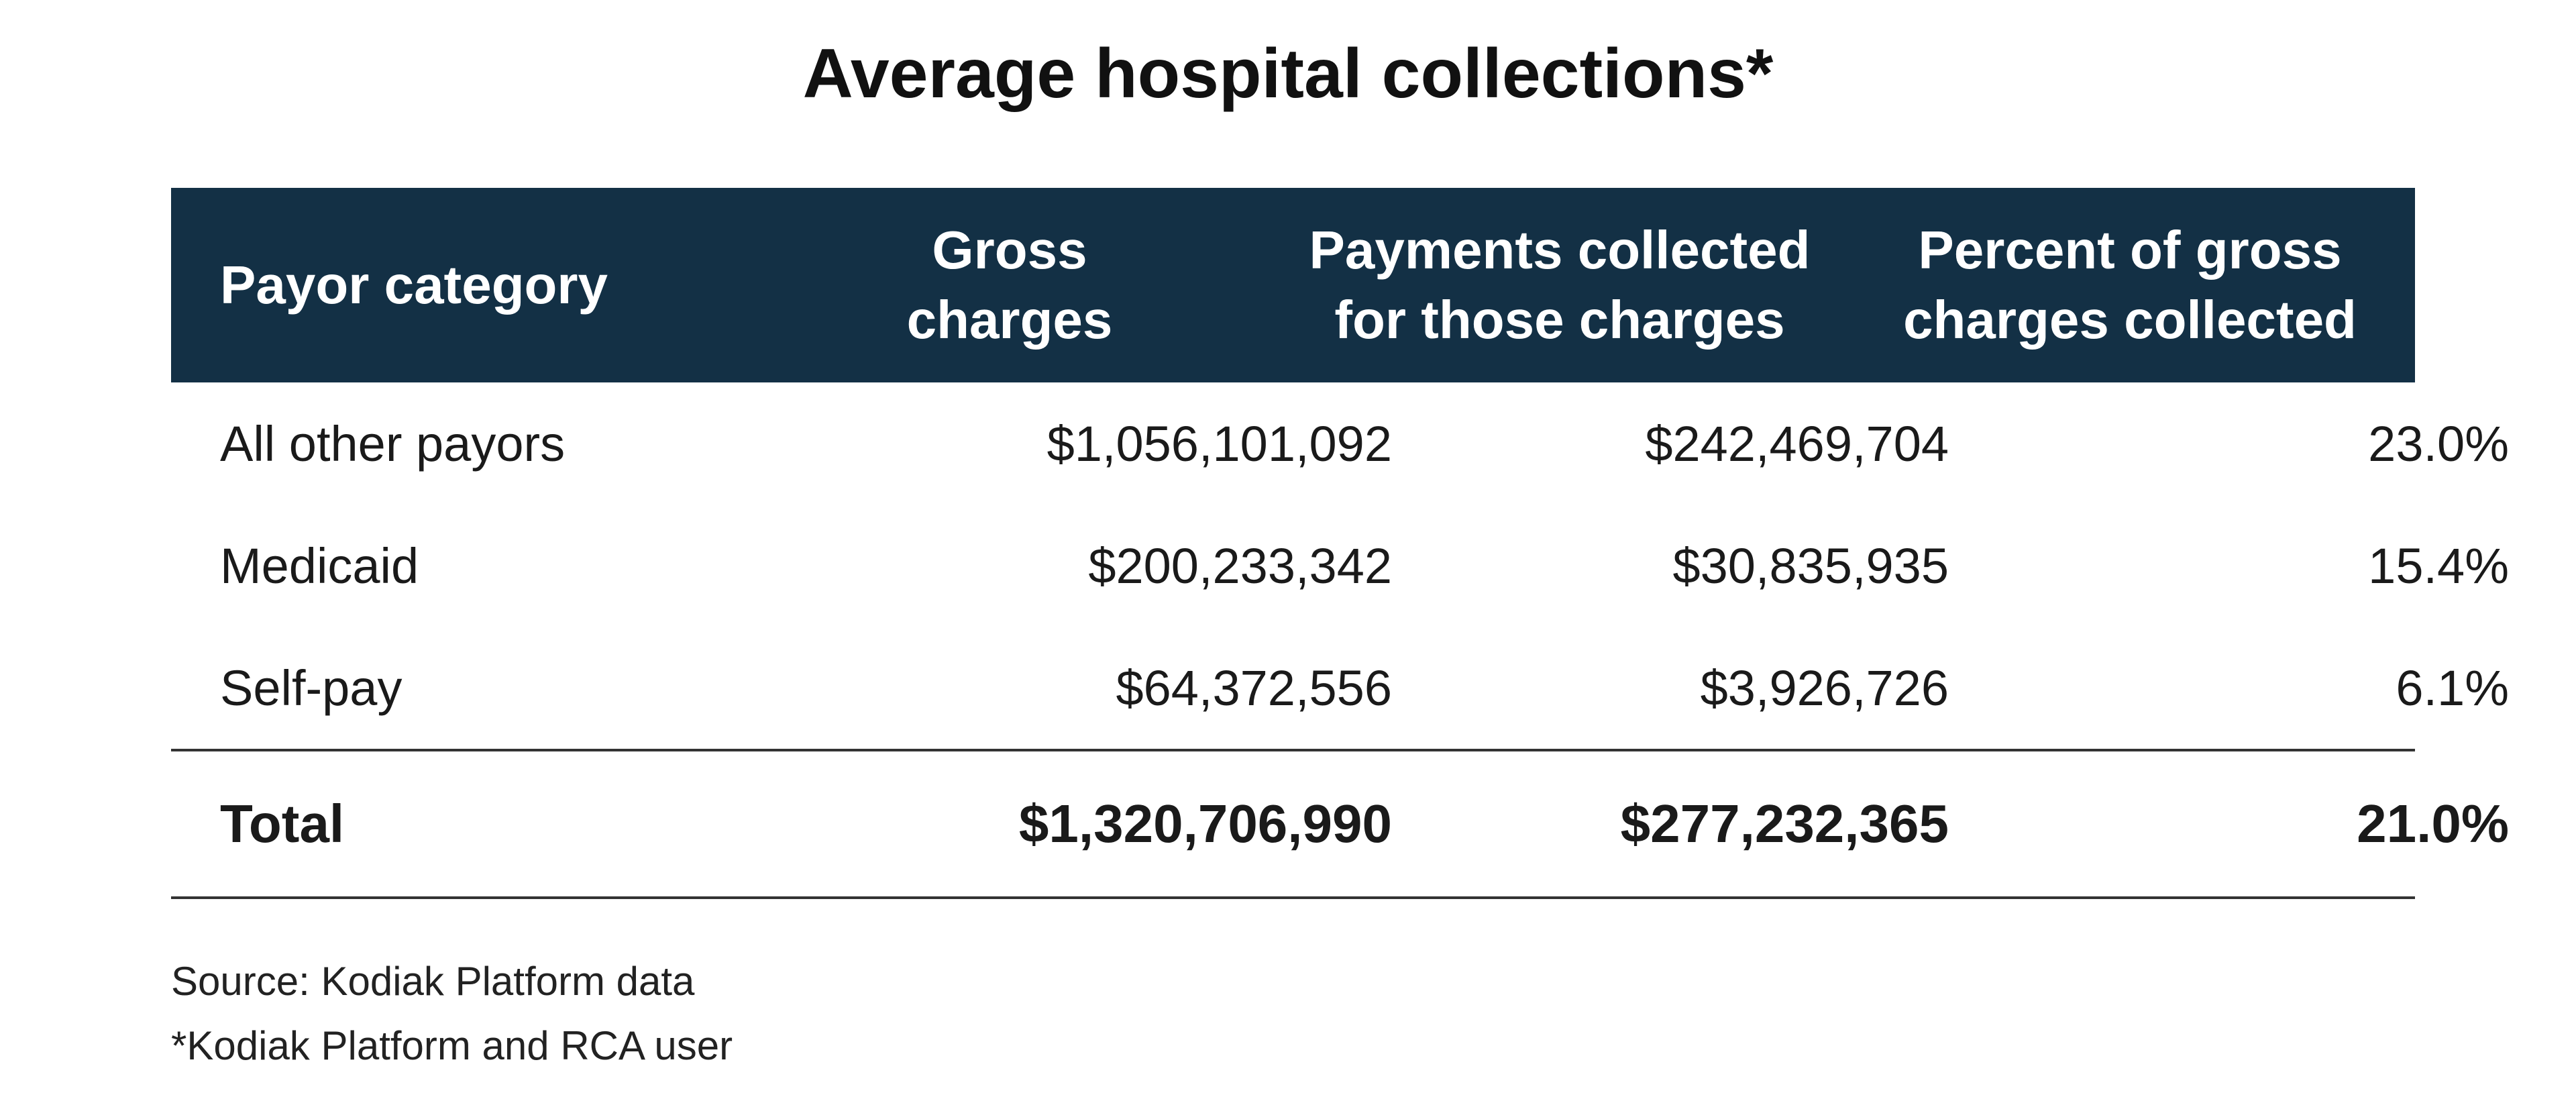 This screenshot has height=1097, width=2576. What do you see at coordinates (2452, 688) in the screenshot?
I see `cell-percent-collected: 6.1%` at bounding box center [2452, 688].